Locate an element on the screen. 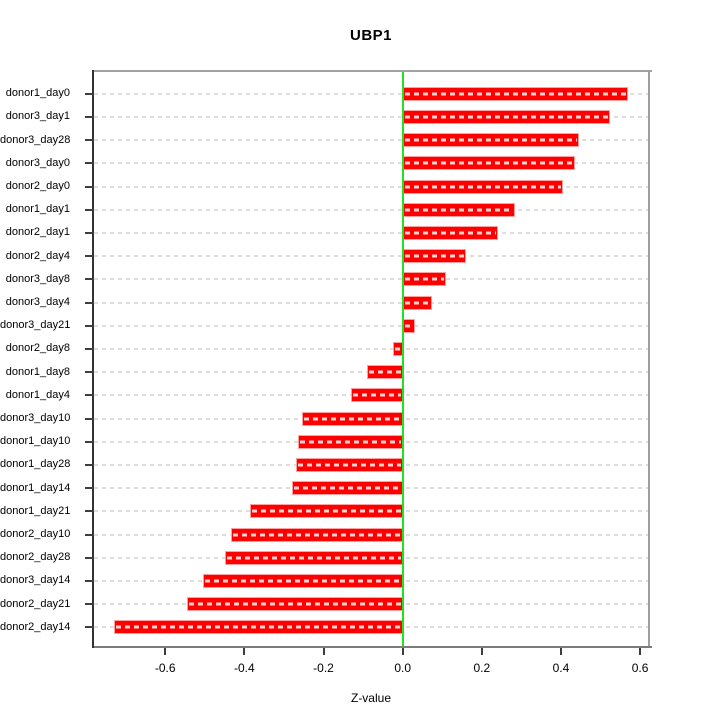  y-axis-label: donor2_day0 is located at coordinates (37, 186).